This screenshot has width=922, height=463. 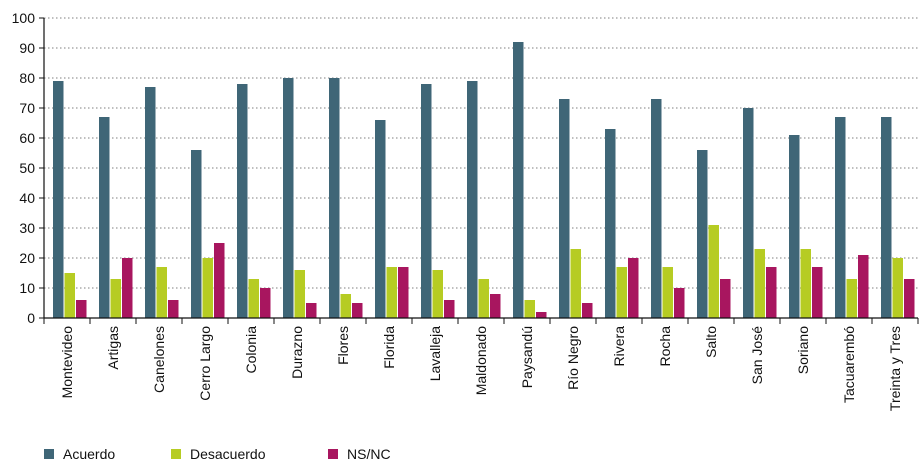 What do you see at coordinates (27, 108) in the screenshot?
I see `y-tick-label: 70` at bounding box center [27, 108].